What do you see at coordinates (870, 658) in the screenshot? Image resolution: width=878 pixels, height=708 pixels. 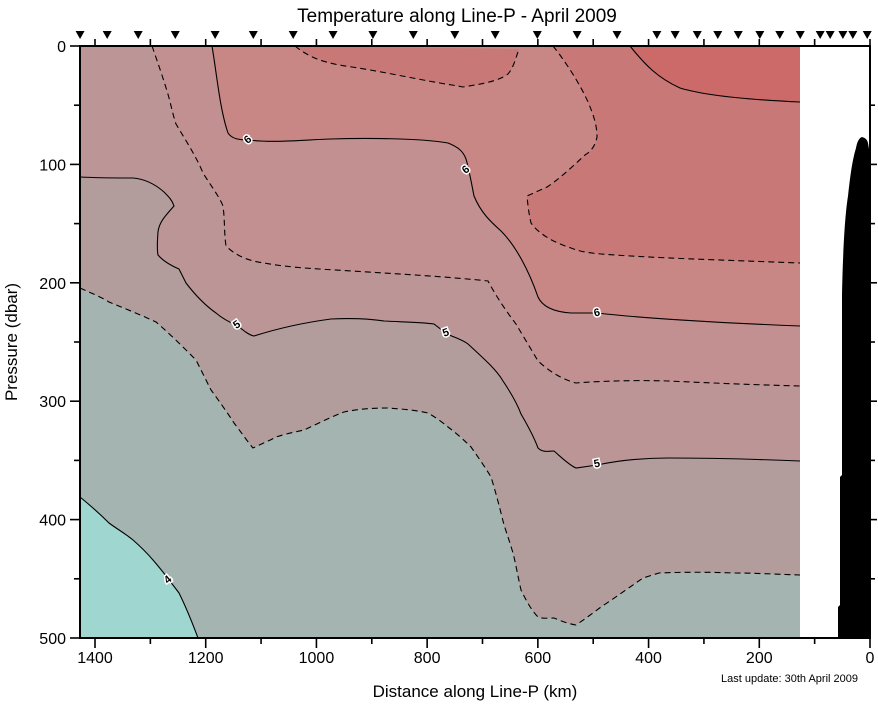 I see `x-tick-label: 0` at bounding box center [870, 658].